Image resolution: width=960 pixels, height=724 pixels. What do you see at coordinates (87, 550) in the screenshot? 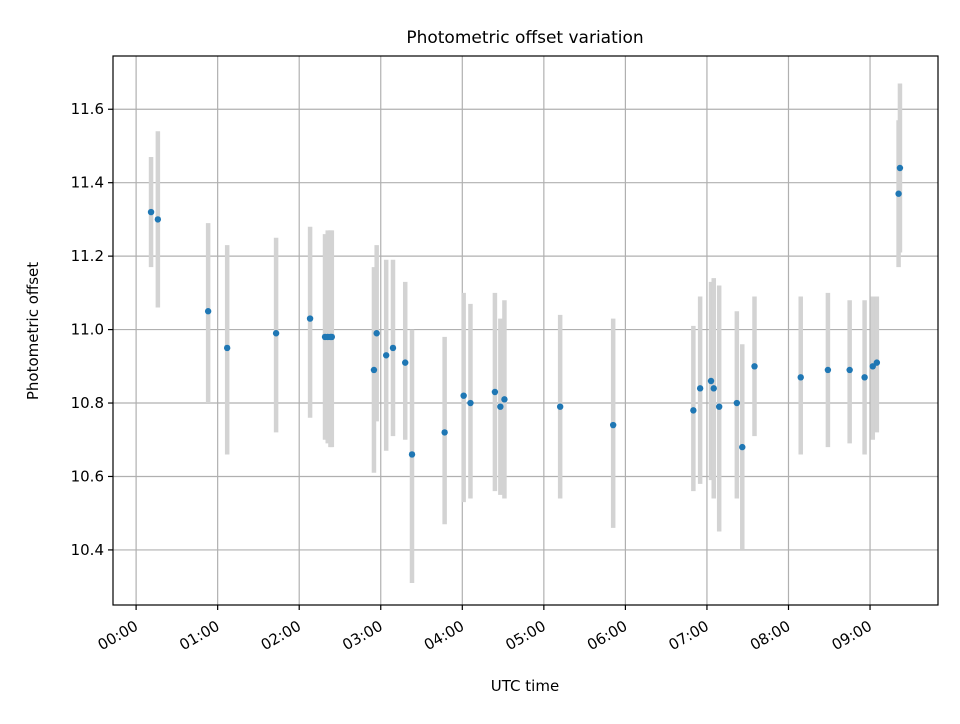
I see `y-tick-label: 10.4` at bounding box center [87, 550].